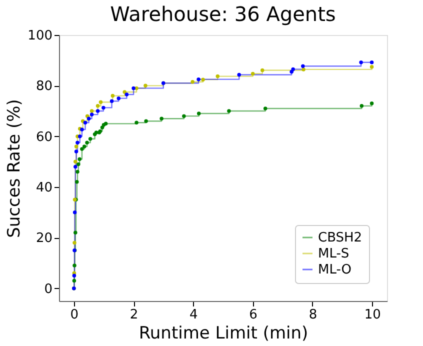 The height and width of the screenshot is (346, 423). I want to click on y-tick-label: 100, so click(40, 36).